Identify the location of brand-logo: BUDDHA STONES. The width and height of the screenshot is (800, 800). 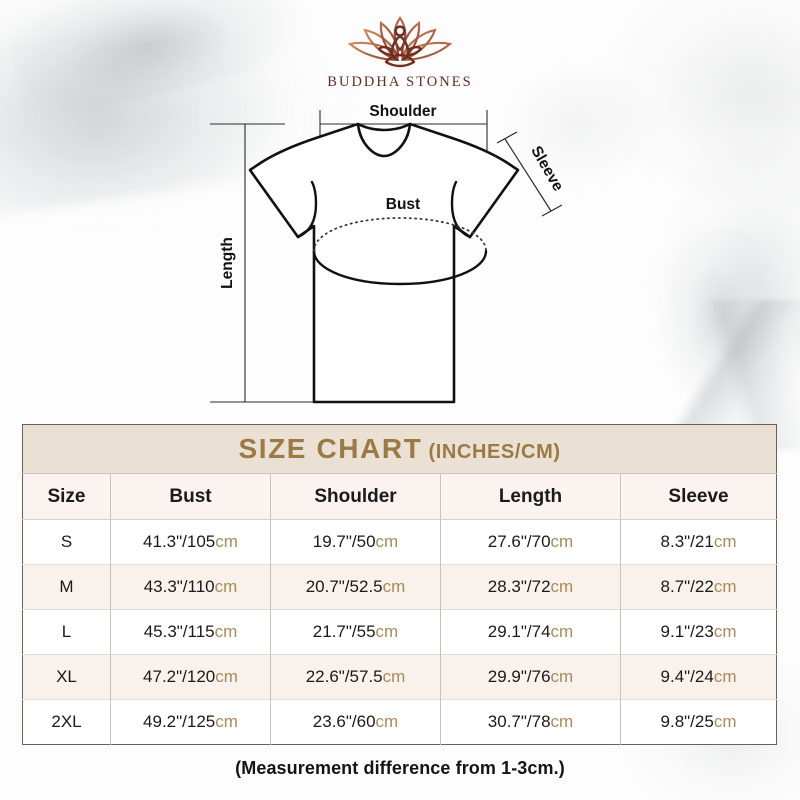
(400, 50).